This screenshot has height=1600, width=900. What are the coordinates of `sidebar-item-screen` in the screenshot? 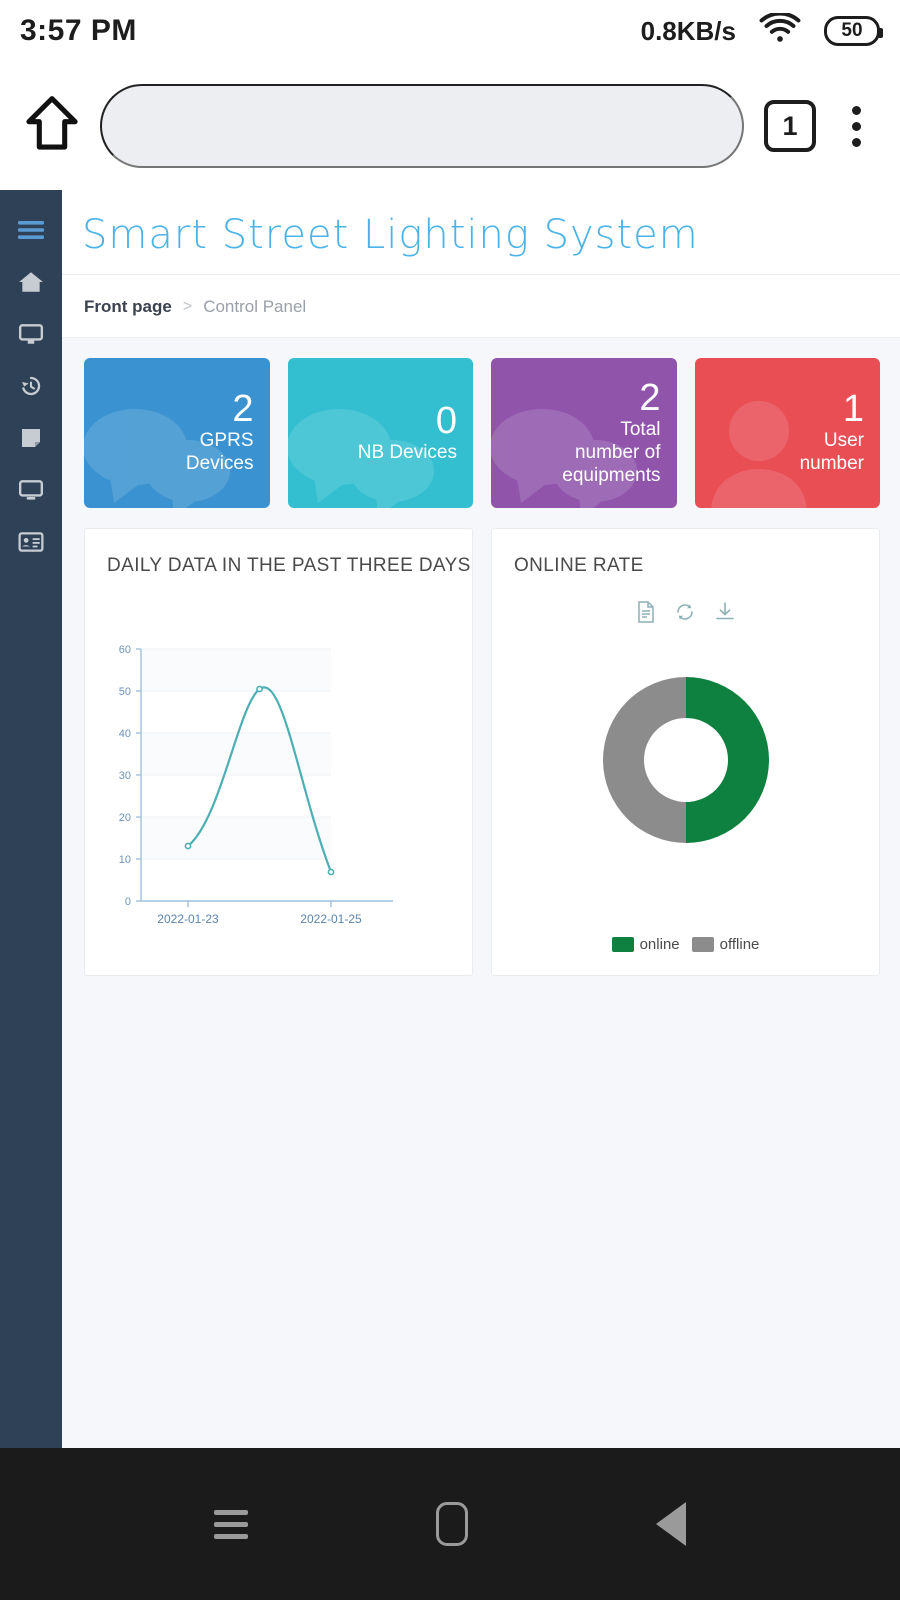 It's located at (31, 490).